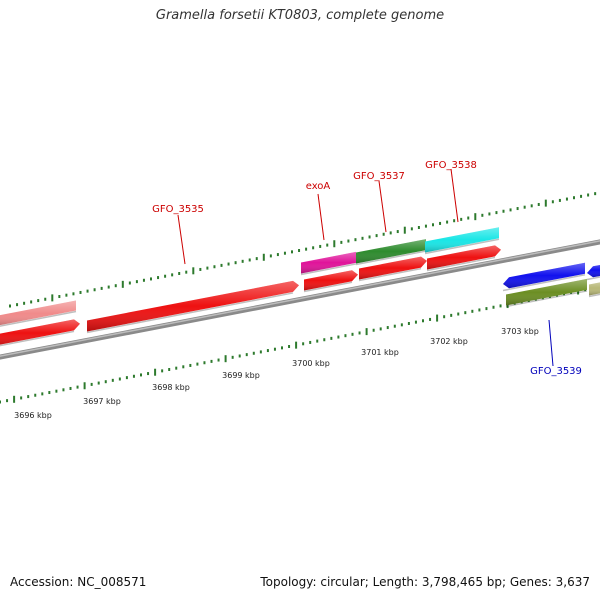 The width and height of the screenshot is (600, 605). What do you see at coordinates (451, 165) in the screenshot?
I see `feature-label-GFO_3538: GFO_3538` at bounding box center [451, 165].